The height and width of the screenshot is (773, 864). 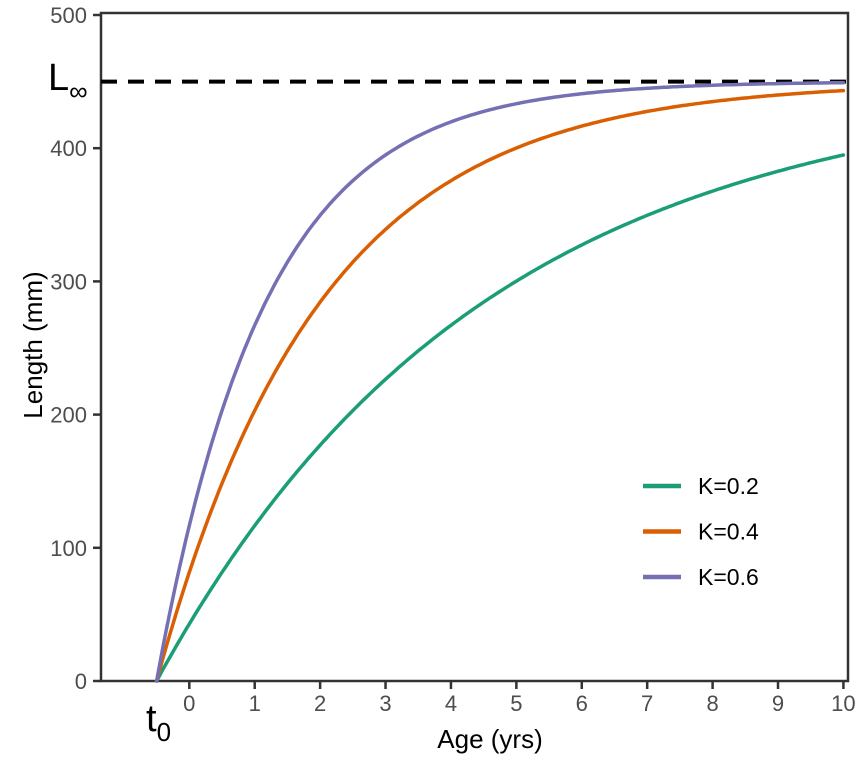 I want to click on x-tick-label: 5, so click(x=516, y=703).